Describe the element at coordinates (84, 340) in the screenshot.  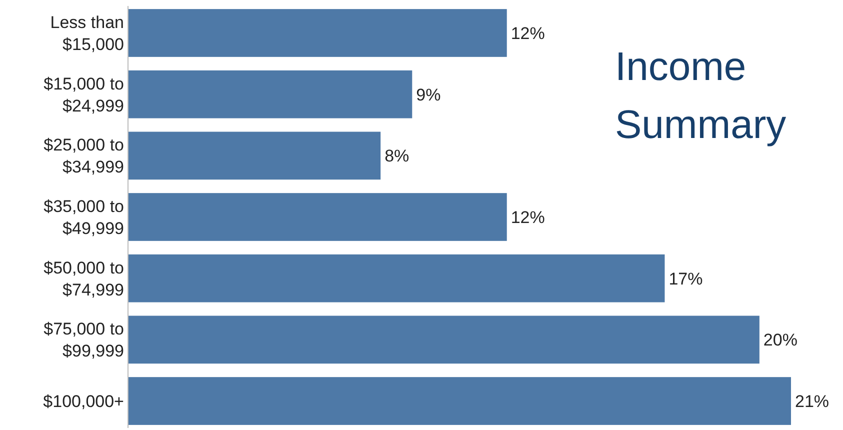
I see `y-tick-label: $75,000 to $99,999` at that location.